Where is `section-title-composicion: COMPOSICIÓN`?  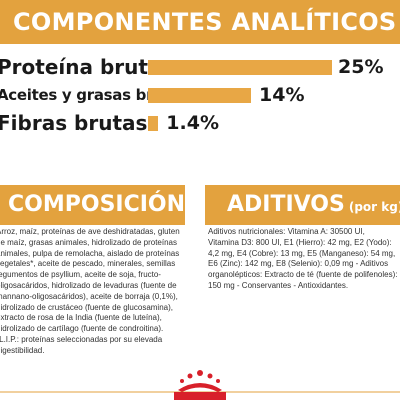
section-title-composicion: COMPOSICIÓN is located at coordinates (92, 205).